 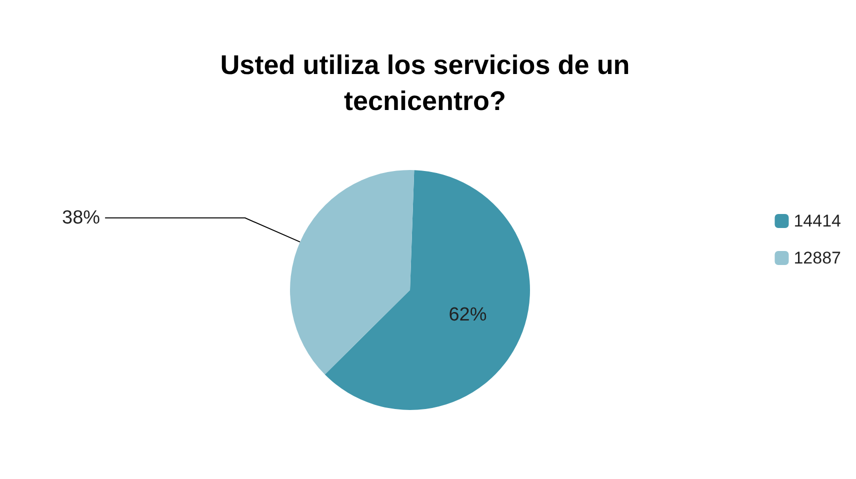 I want to click on data-label: 62%, so click(x=467, y=315).